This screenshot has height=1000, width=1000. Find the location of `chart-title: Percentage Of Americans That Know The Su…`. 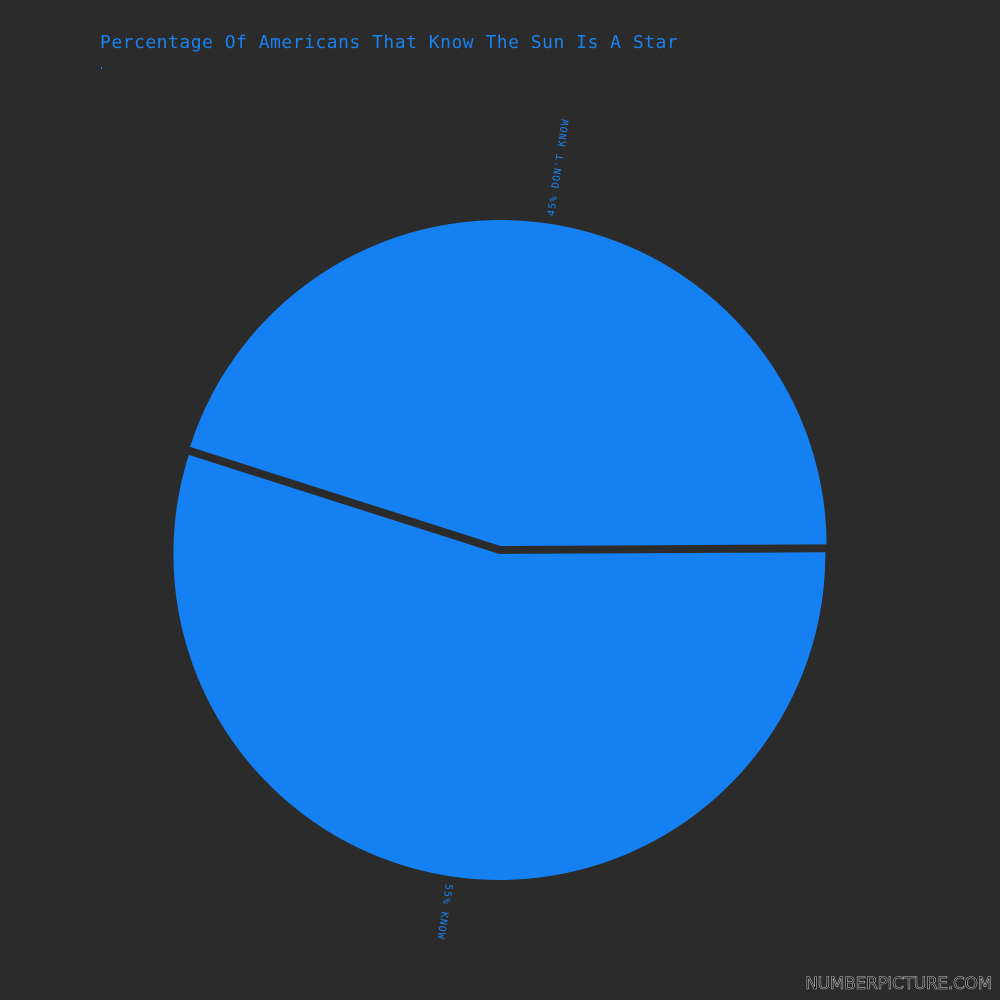

chart-title: Percentage Of Americans That Know The Su… is located at coordinates (389, 42).